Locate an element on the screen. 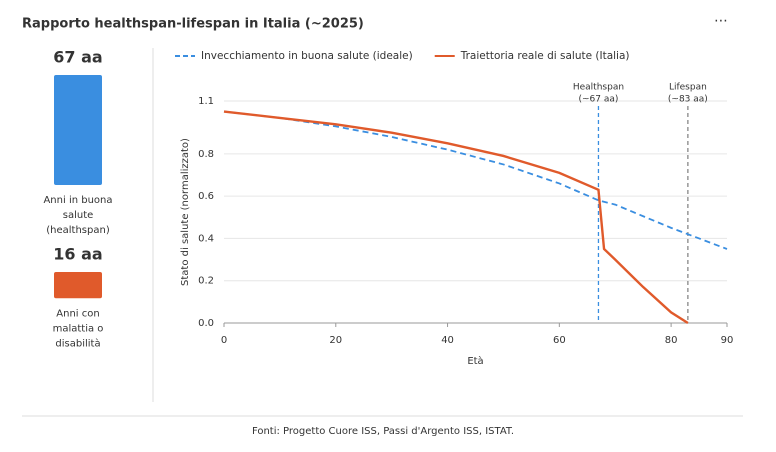 Image resolution: width=776 pixels, height=452 pixels. y-tick-label: 0.6 is located at coordinates (206, 196).